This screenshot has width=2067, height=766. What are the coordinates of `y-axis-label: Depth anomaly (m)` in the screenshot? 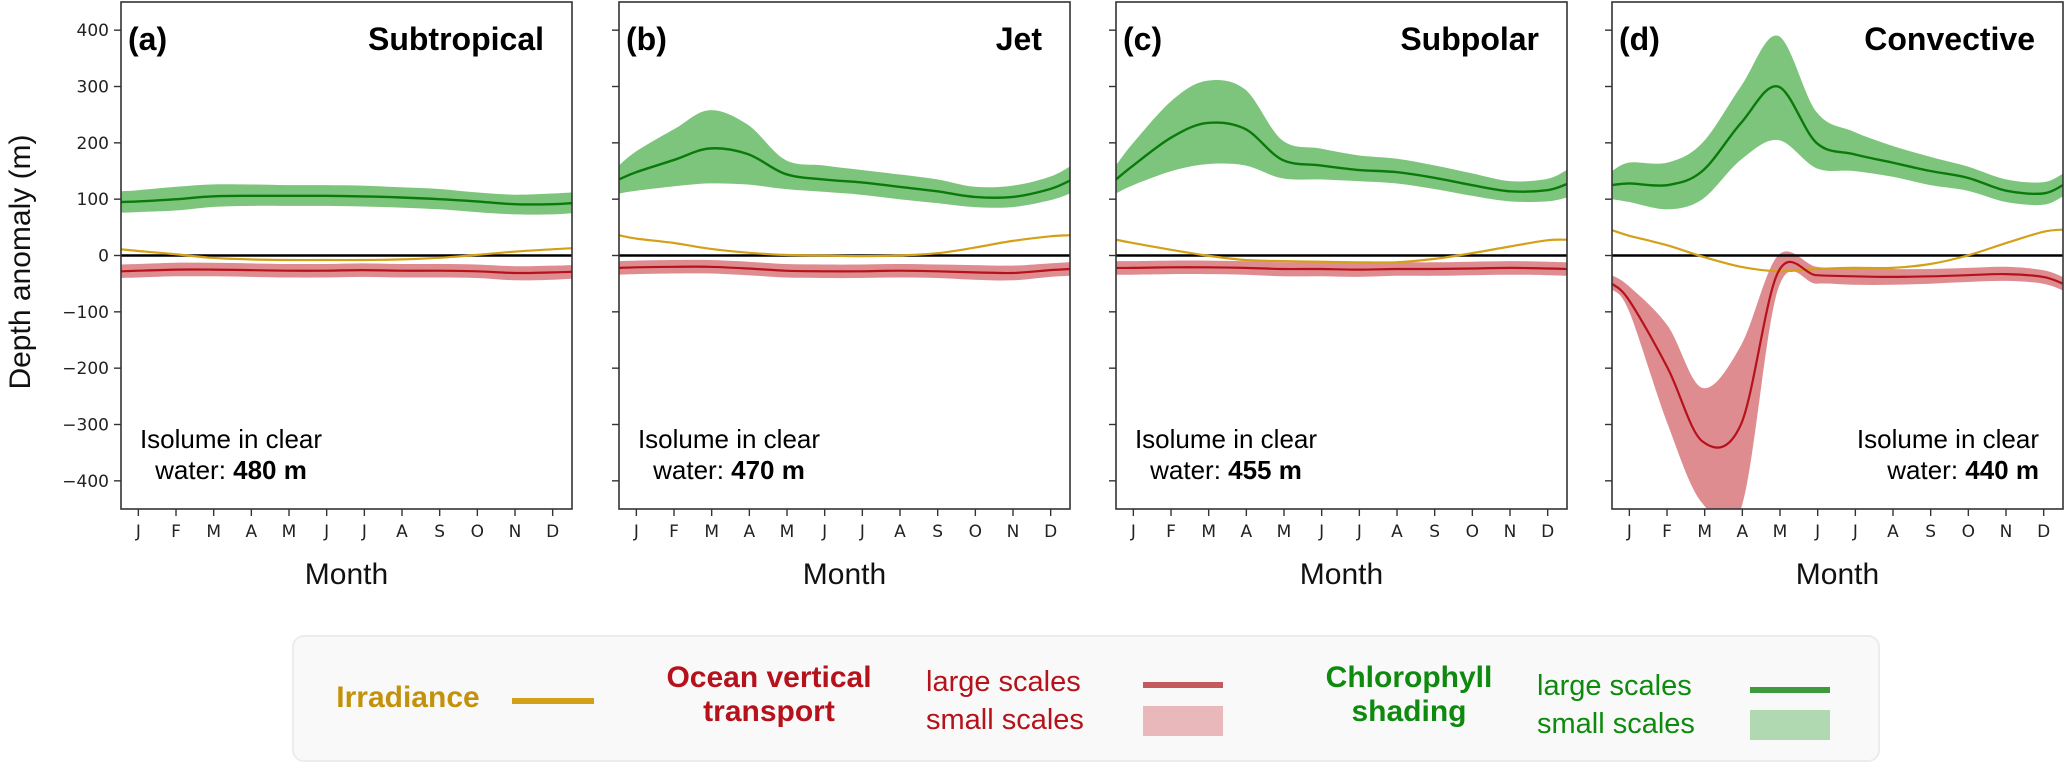 It's located at (20, 261).